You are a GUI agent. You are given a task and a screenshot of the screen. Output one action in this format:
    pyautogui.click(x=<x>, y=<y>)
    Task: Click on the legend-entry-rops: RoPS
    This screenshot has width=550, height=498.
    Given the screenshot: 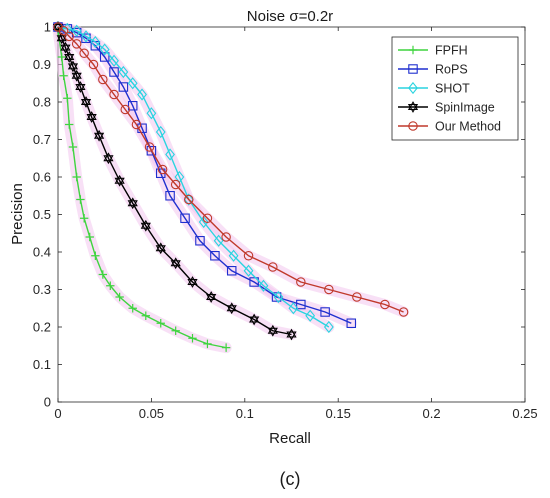 What is the action you would take?
    pyautogui.click(x=433, y=70)
    